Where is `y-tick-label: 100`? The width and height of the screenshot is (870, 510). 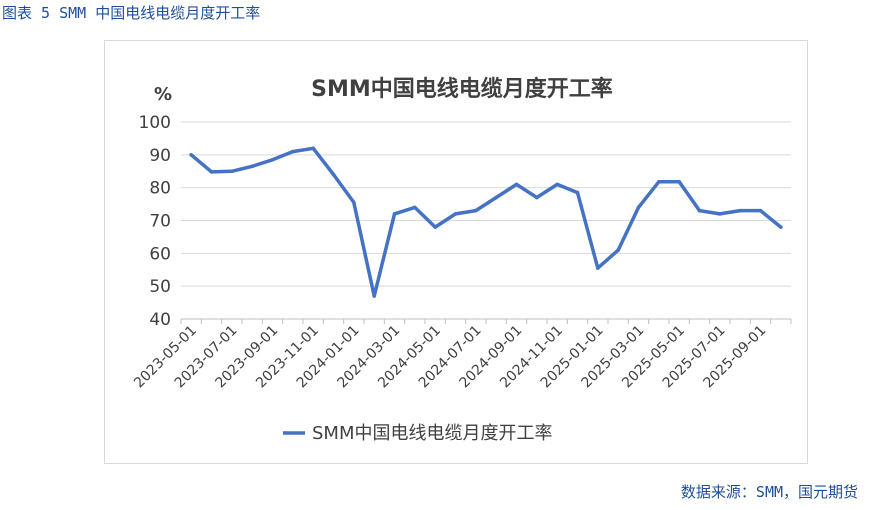
y-tick-label: 100 is located at coordinates (155, 123).